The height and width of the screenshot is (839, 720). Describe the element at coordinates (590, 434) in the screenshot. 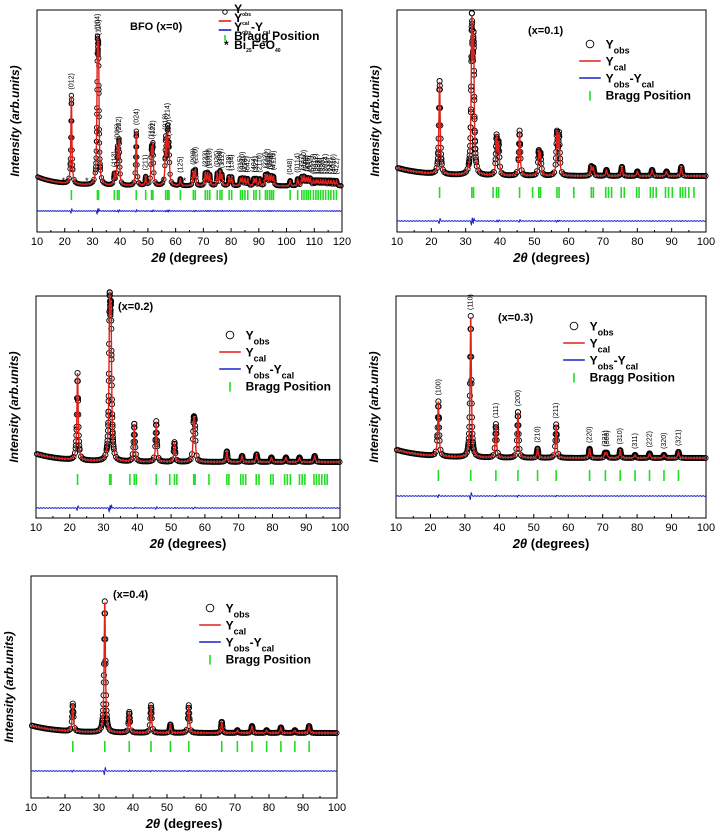

I see `hkl-label: (220)` at that location.